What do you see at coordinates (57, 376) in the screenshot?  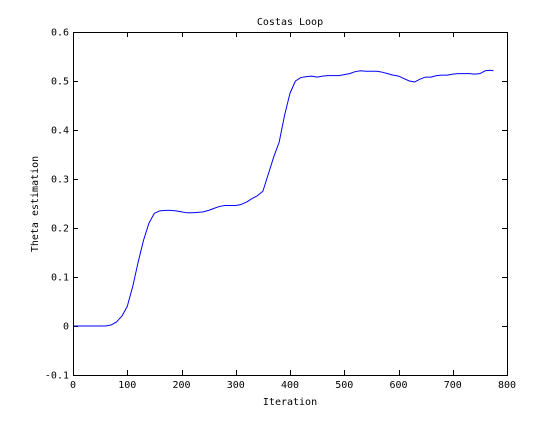 I see `y-tick-label: -0.1` at bounding box center [57, 376].